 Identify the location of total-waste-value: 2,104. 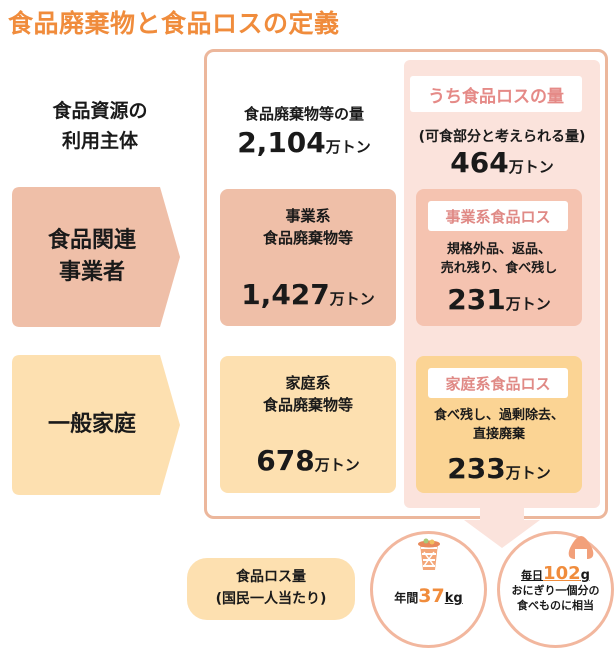
(281, 142).